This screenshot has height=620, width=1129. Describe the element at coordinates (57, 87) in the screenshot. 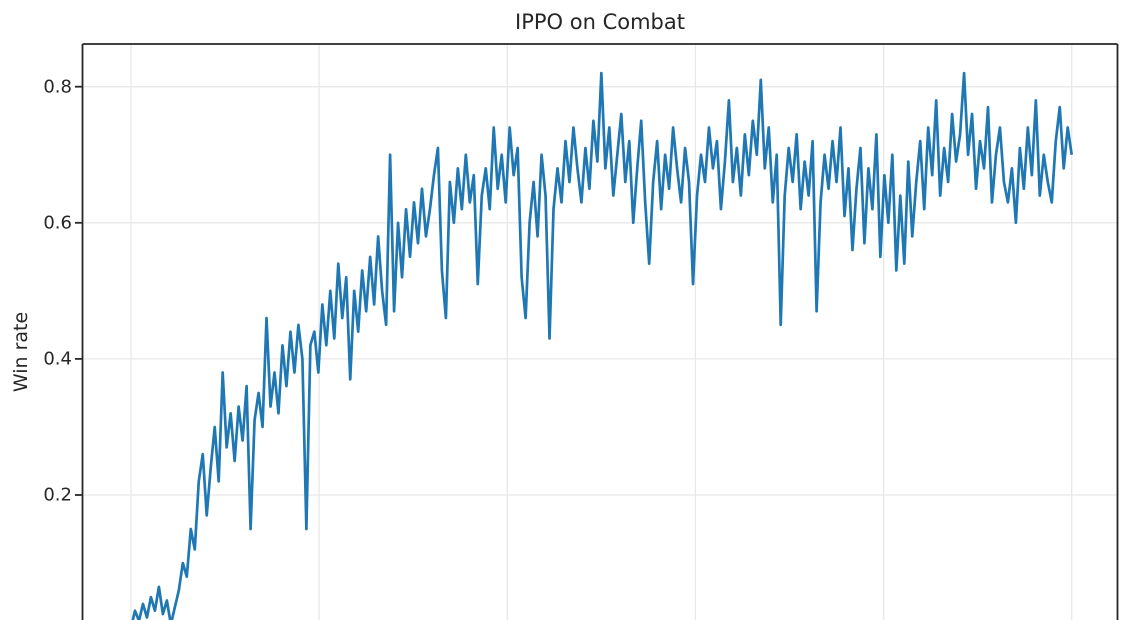

I see `y-tick-label: 0.8` at that location.